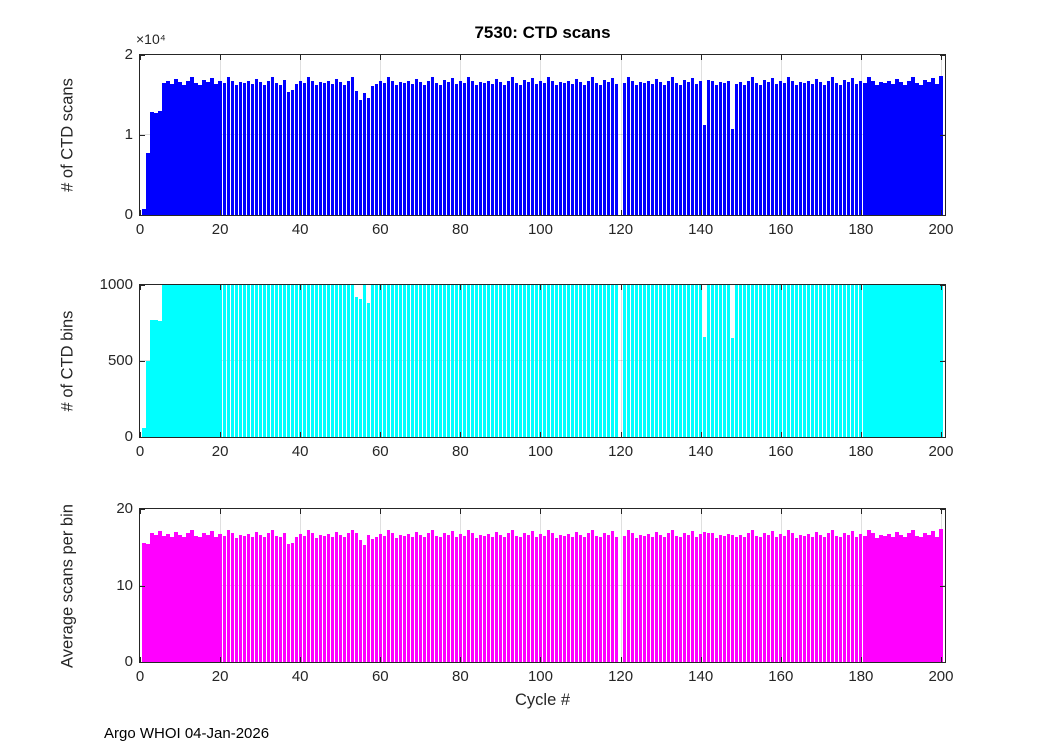 This screenshot has width=1050, height=750. What do you see at coordinates (542, 32) in the screenshot?
I see `chart-title: 7530: CTD scans` at bounding box center [542, 32].